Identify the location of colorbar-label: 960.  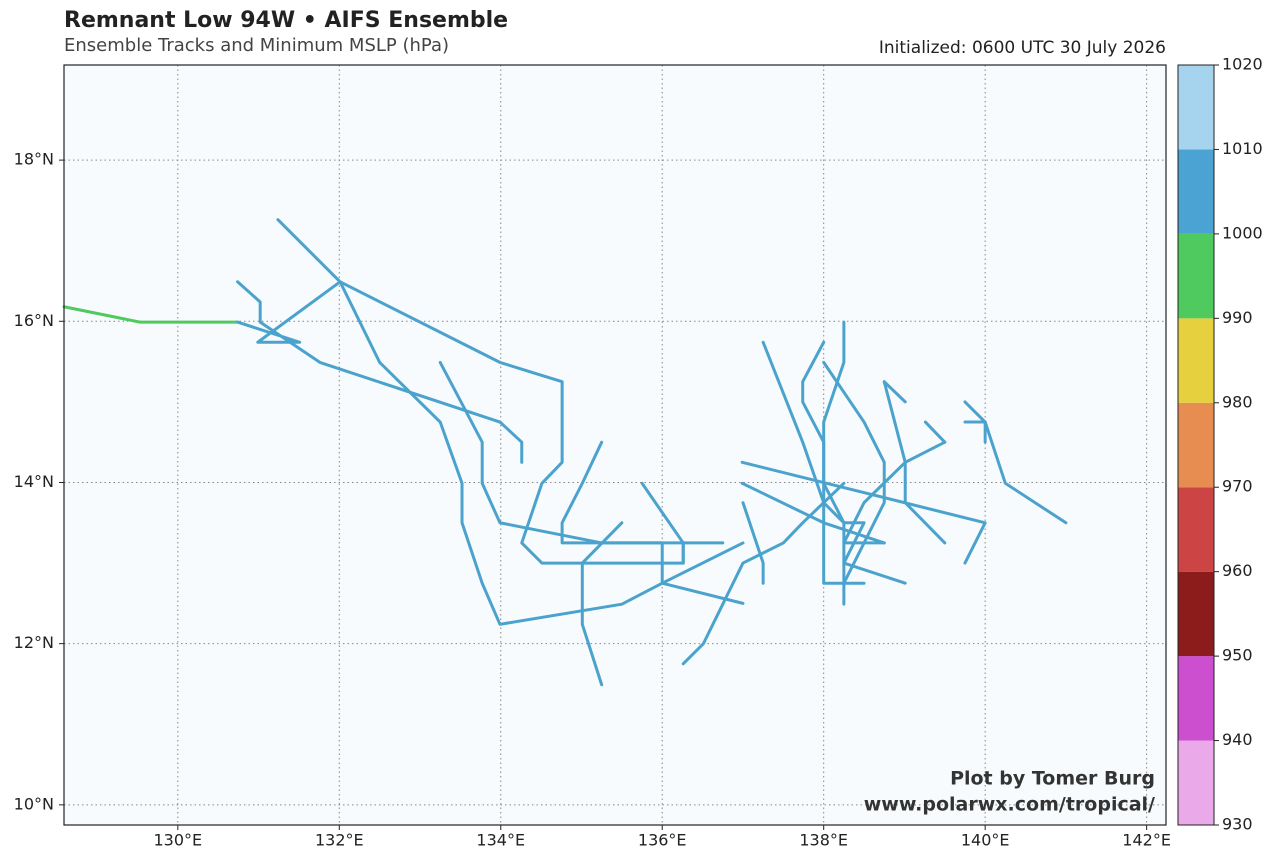
(1237, 570).